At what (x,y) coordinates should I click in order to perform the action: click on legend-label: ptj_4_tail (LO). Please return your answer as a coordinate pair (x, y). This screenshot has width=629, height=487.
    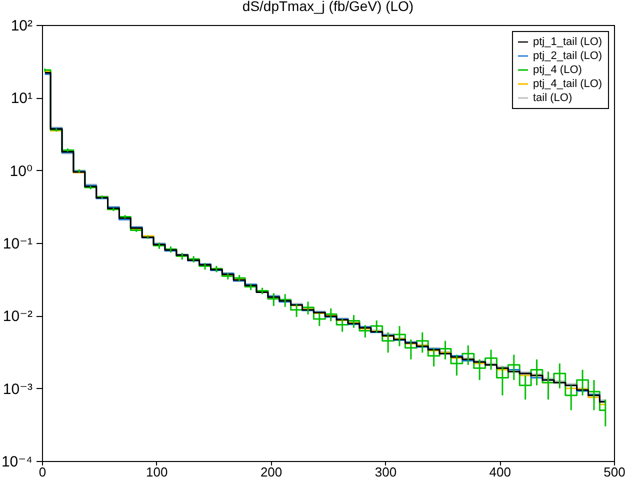
    Looking at the image, I should click on (567, 84).